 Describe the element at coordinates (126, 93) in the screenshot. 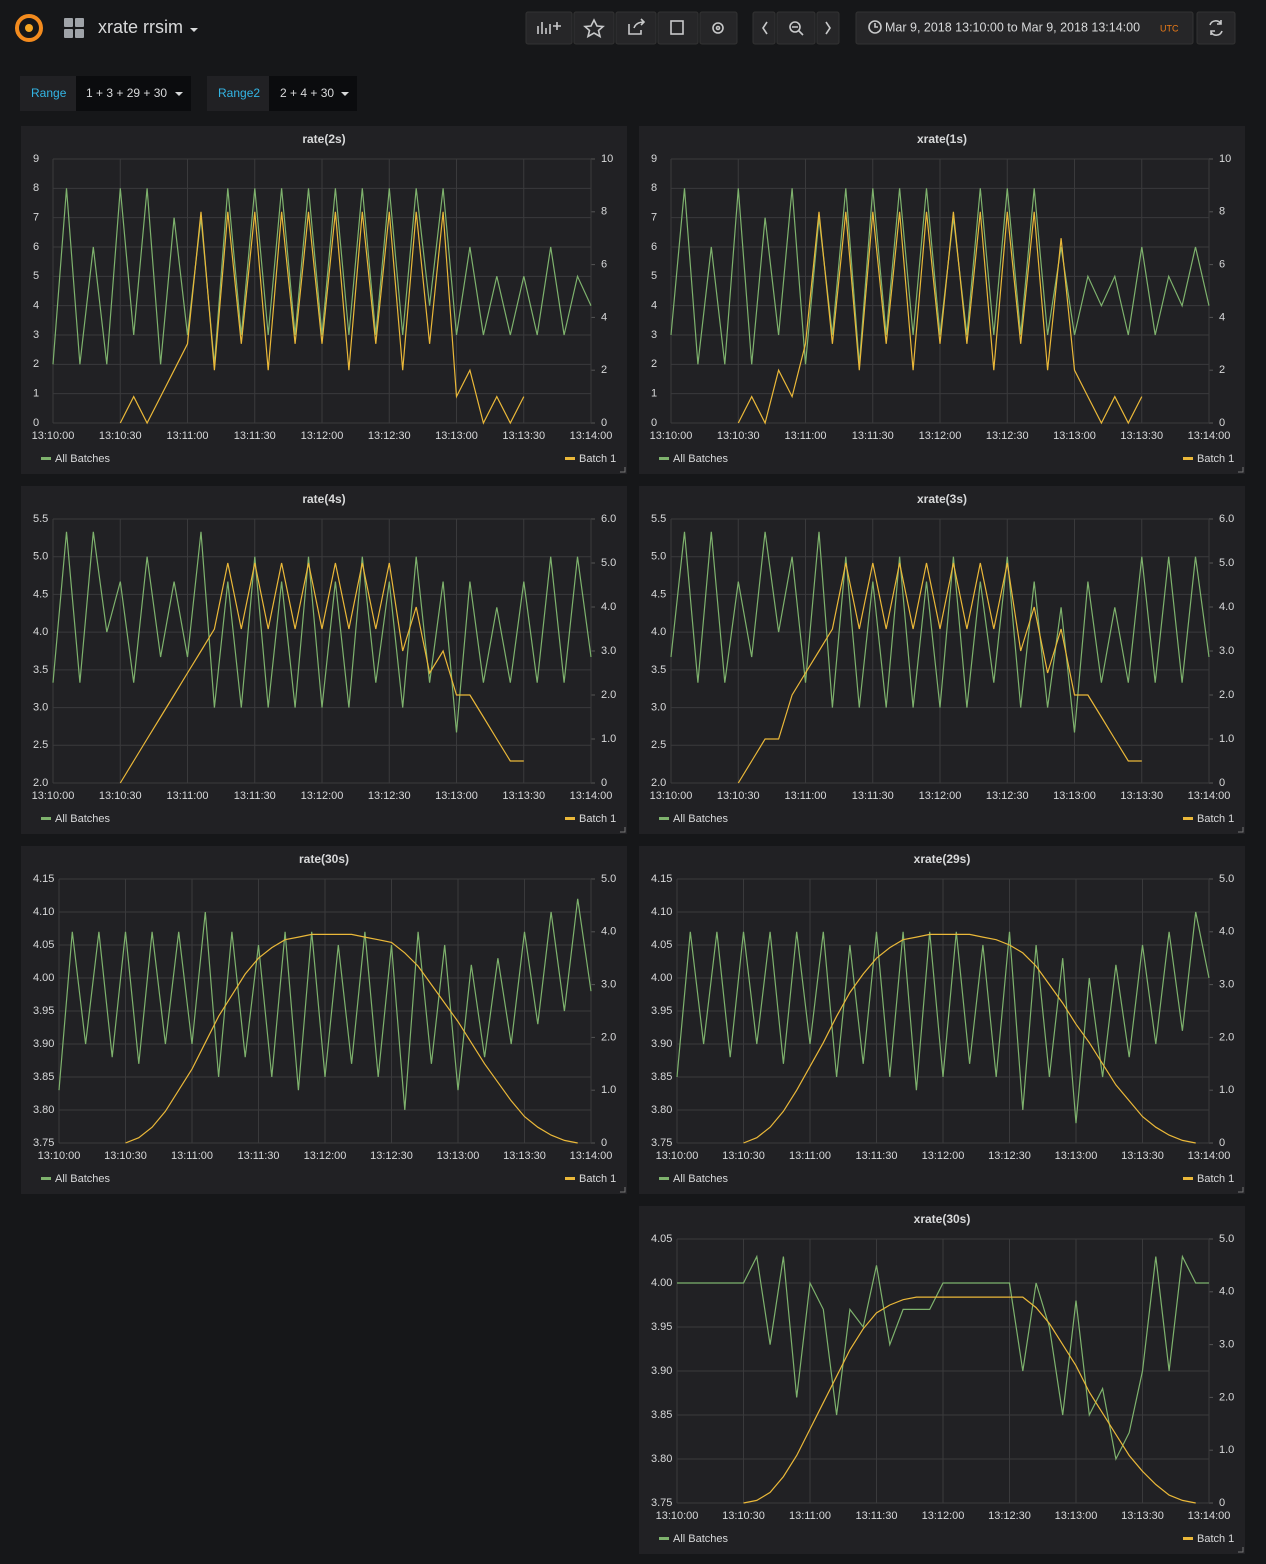

I see `variable-value: 1 + 3 + 29 + 30` at that location.